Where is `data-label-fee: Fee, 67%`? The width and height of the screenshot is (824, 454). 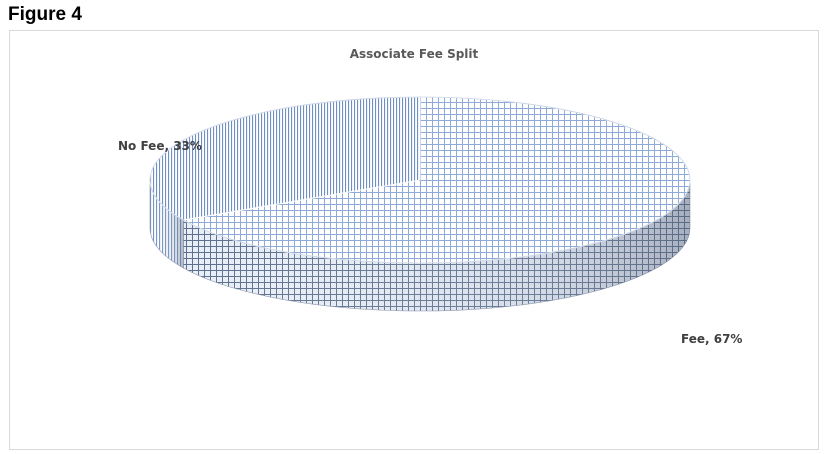 data-label-fee: Fee, 67% is located at coordinates (712, 339).